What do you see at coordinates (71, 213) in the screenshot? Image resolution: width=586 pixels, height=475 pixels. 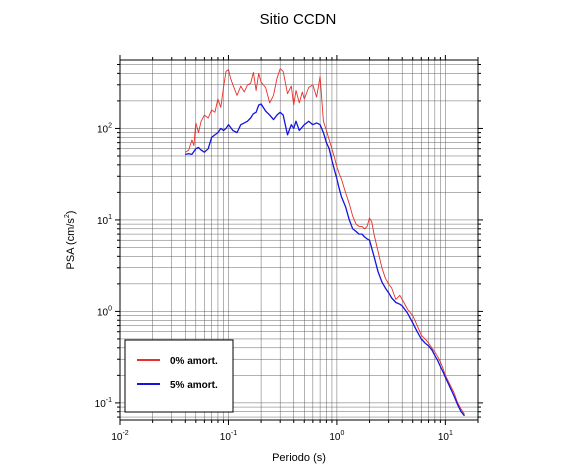 I see `y-axis-label-close: )` at bounding box center [71, 213].